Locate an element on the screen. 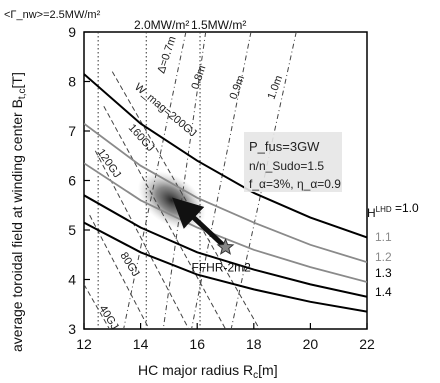 This screenshot has width=440, height=383. hlhd-label: 1.1 is located at coordinates (383, 237).